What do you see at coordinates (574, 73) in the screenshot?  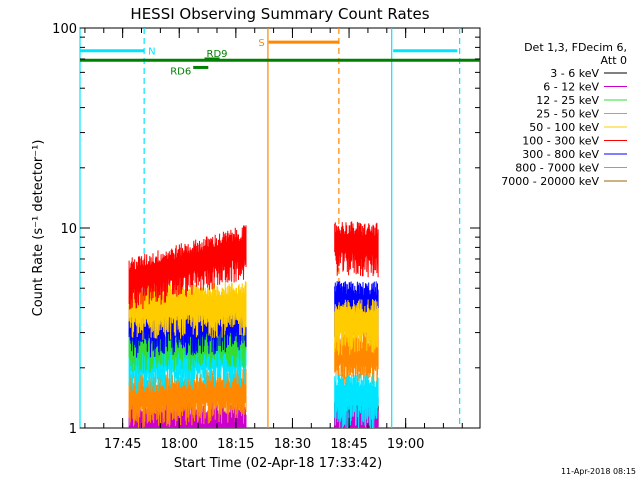 I see `legend-label: 3 - 6 keV` at bounding box center [574, 73].